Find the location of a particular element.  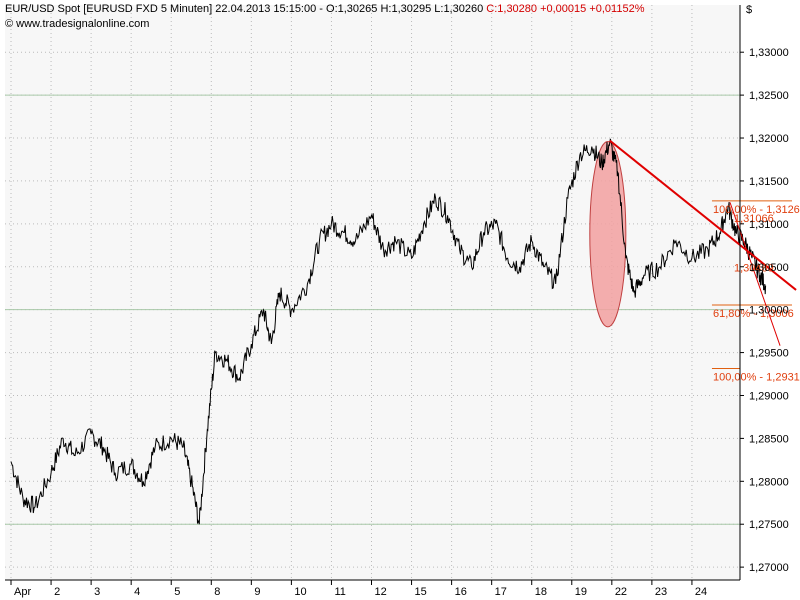

y-tick-label: 1,28000 is located at coordinates (769, 482).